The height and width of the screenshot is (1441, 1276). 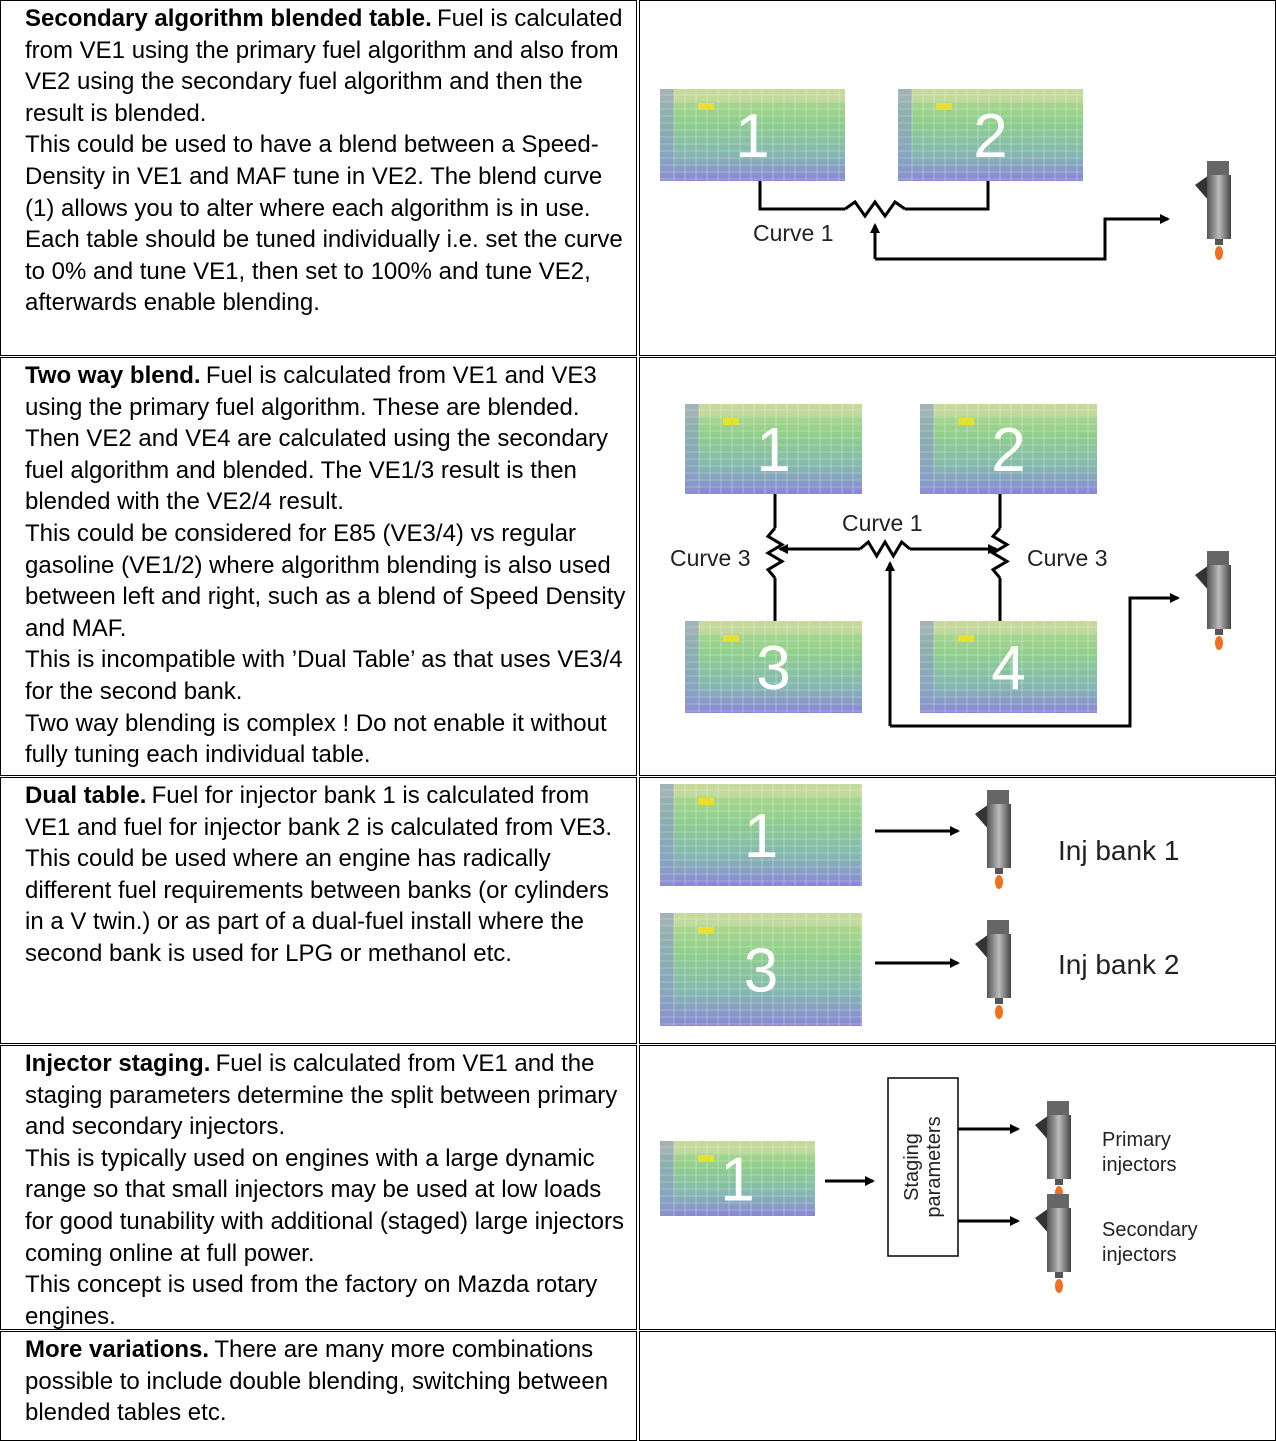 What do you see at coordinates (86, 795) in the screenshot?
I see `row-title: Dual table.` at bounding box center [86, 795].